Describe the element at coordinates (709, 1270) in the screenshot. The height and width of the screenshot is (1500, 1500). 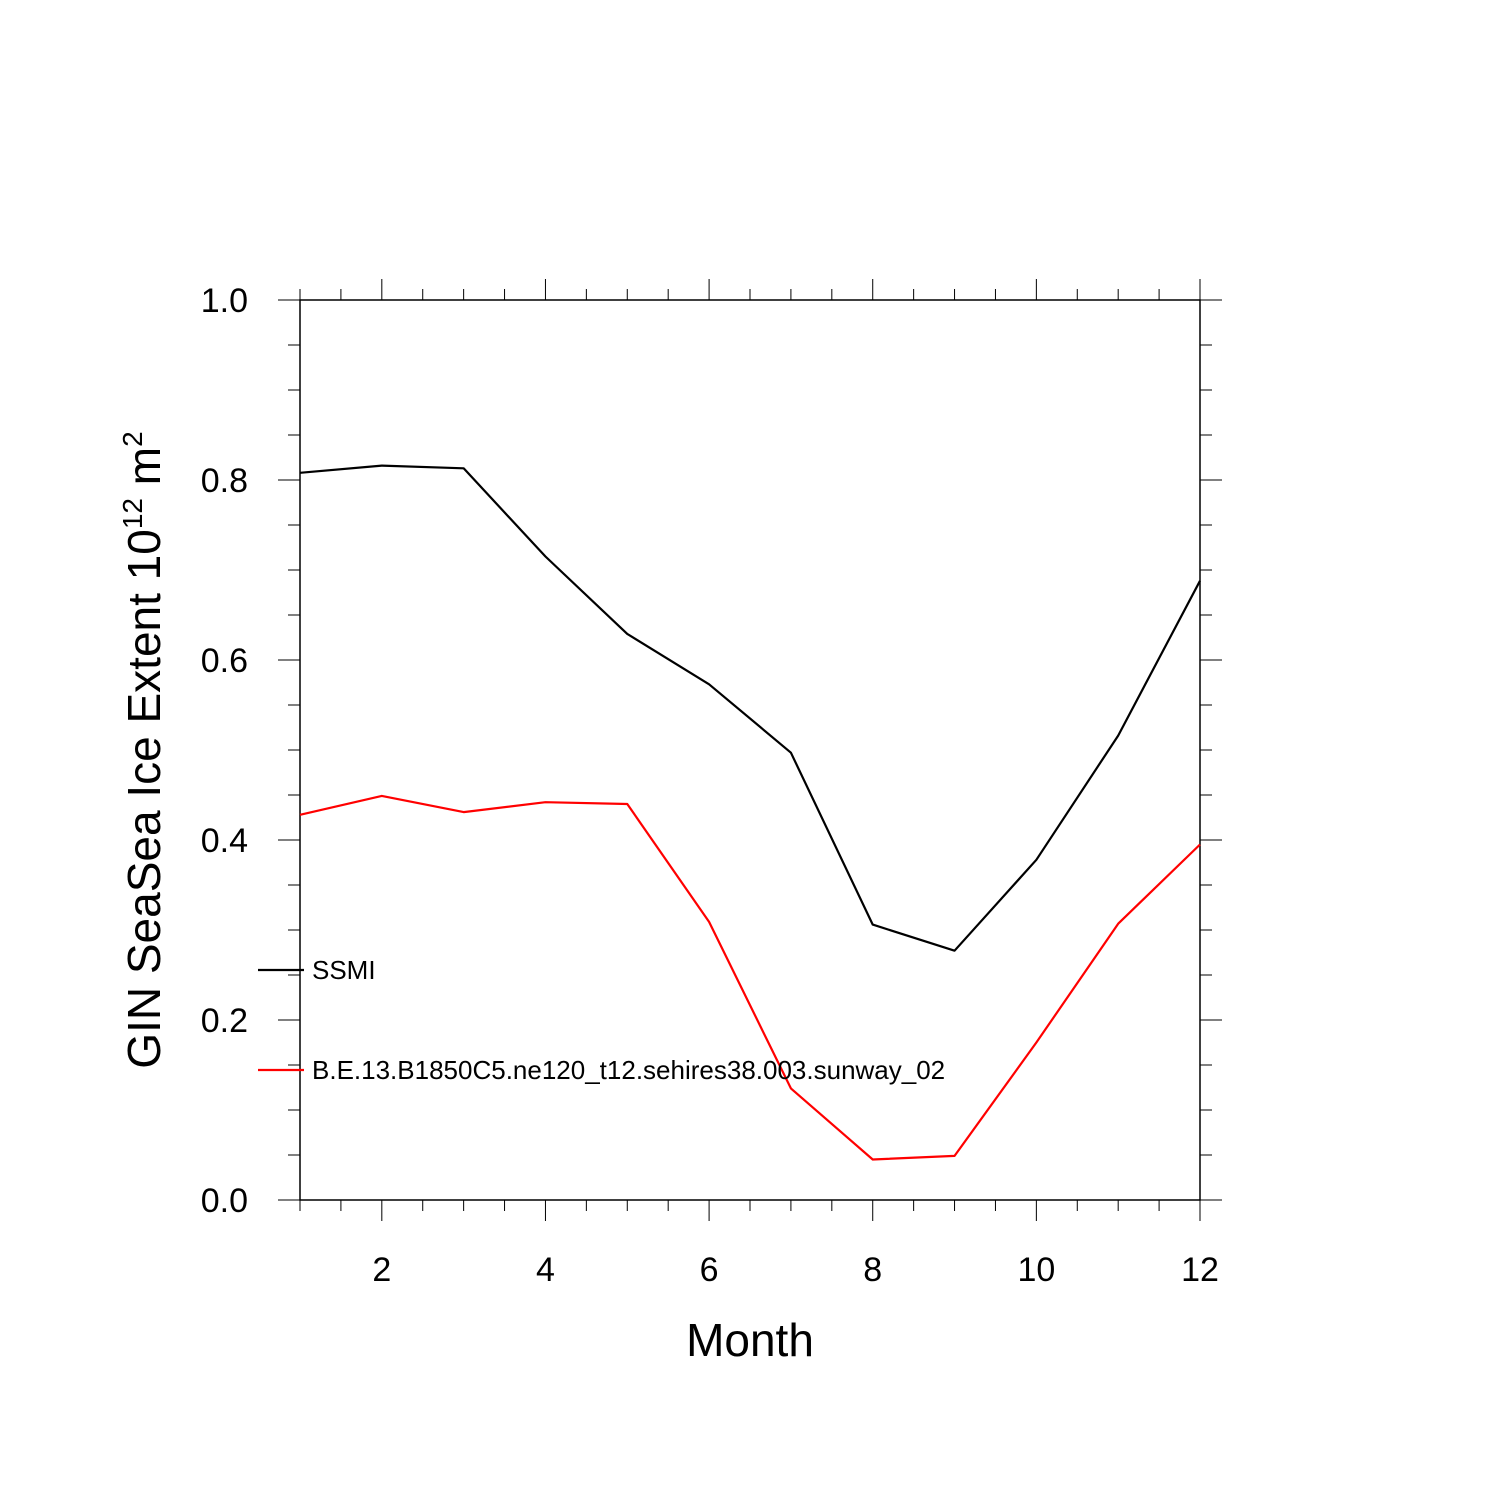
I see `x-tick-label: 6` at that location.